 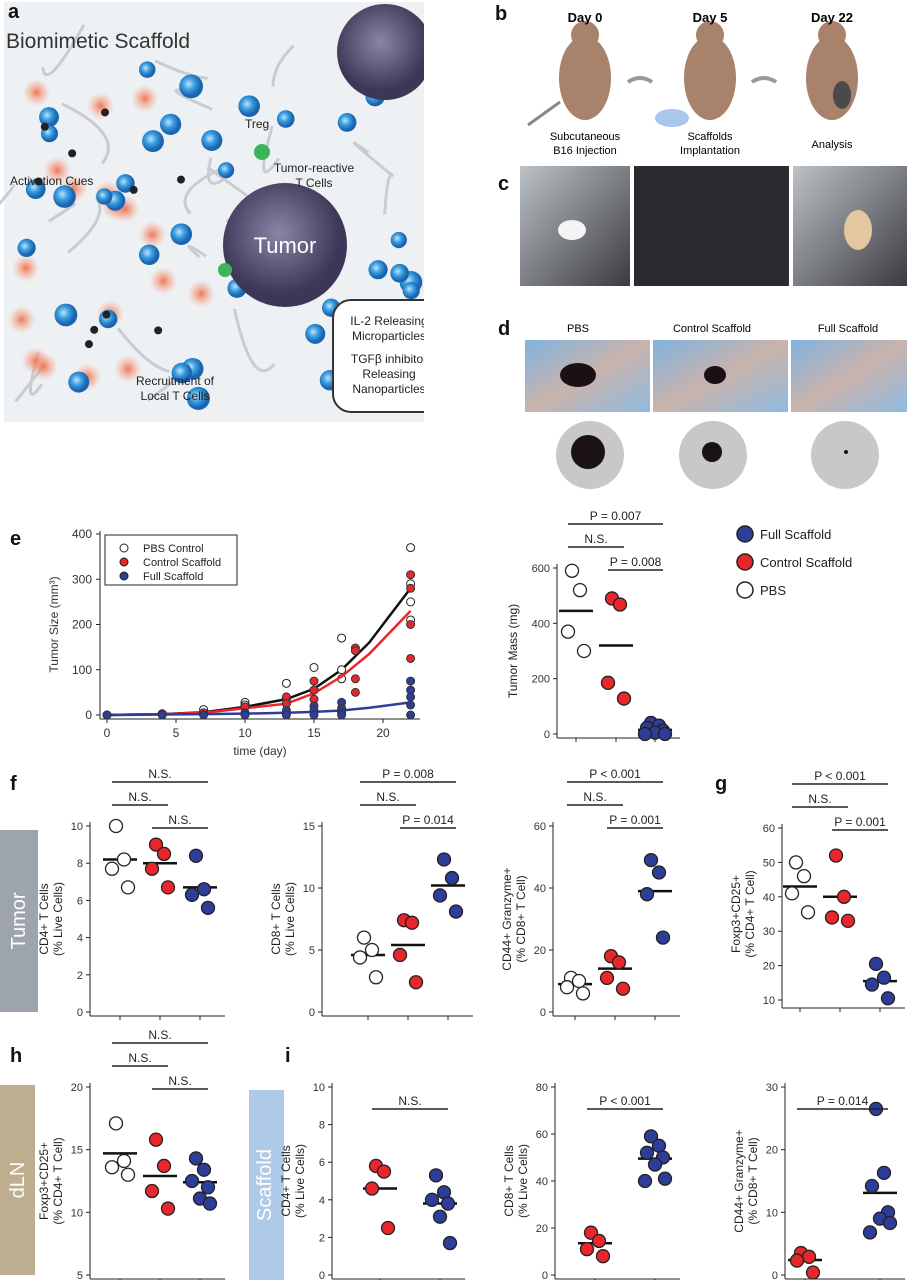 What do you see at coordinates (585, 137) in the screenshot?
I see `step-label: Subcutaneous` at bounding box center [585, 137].